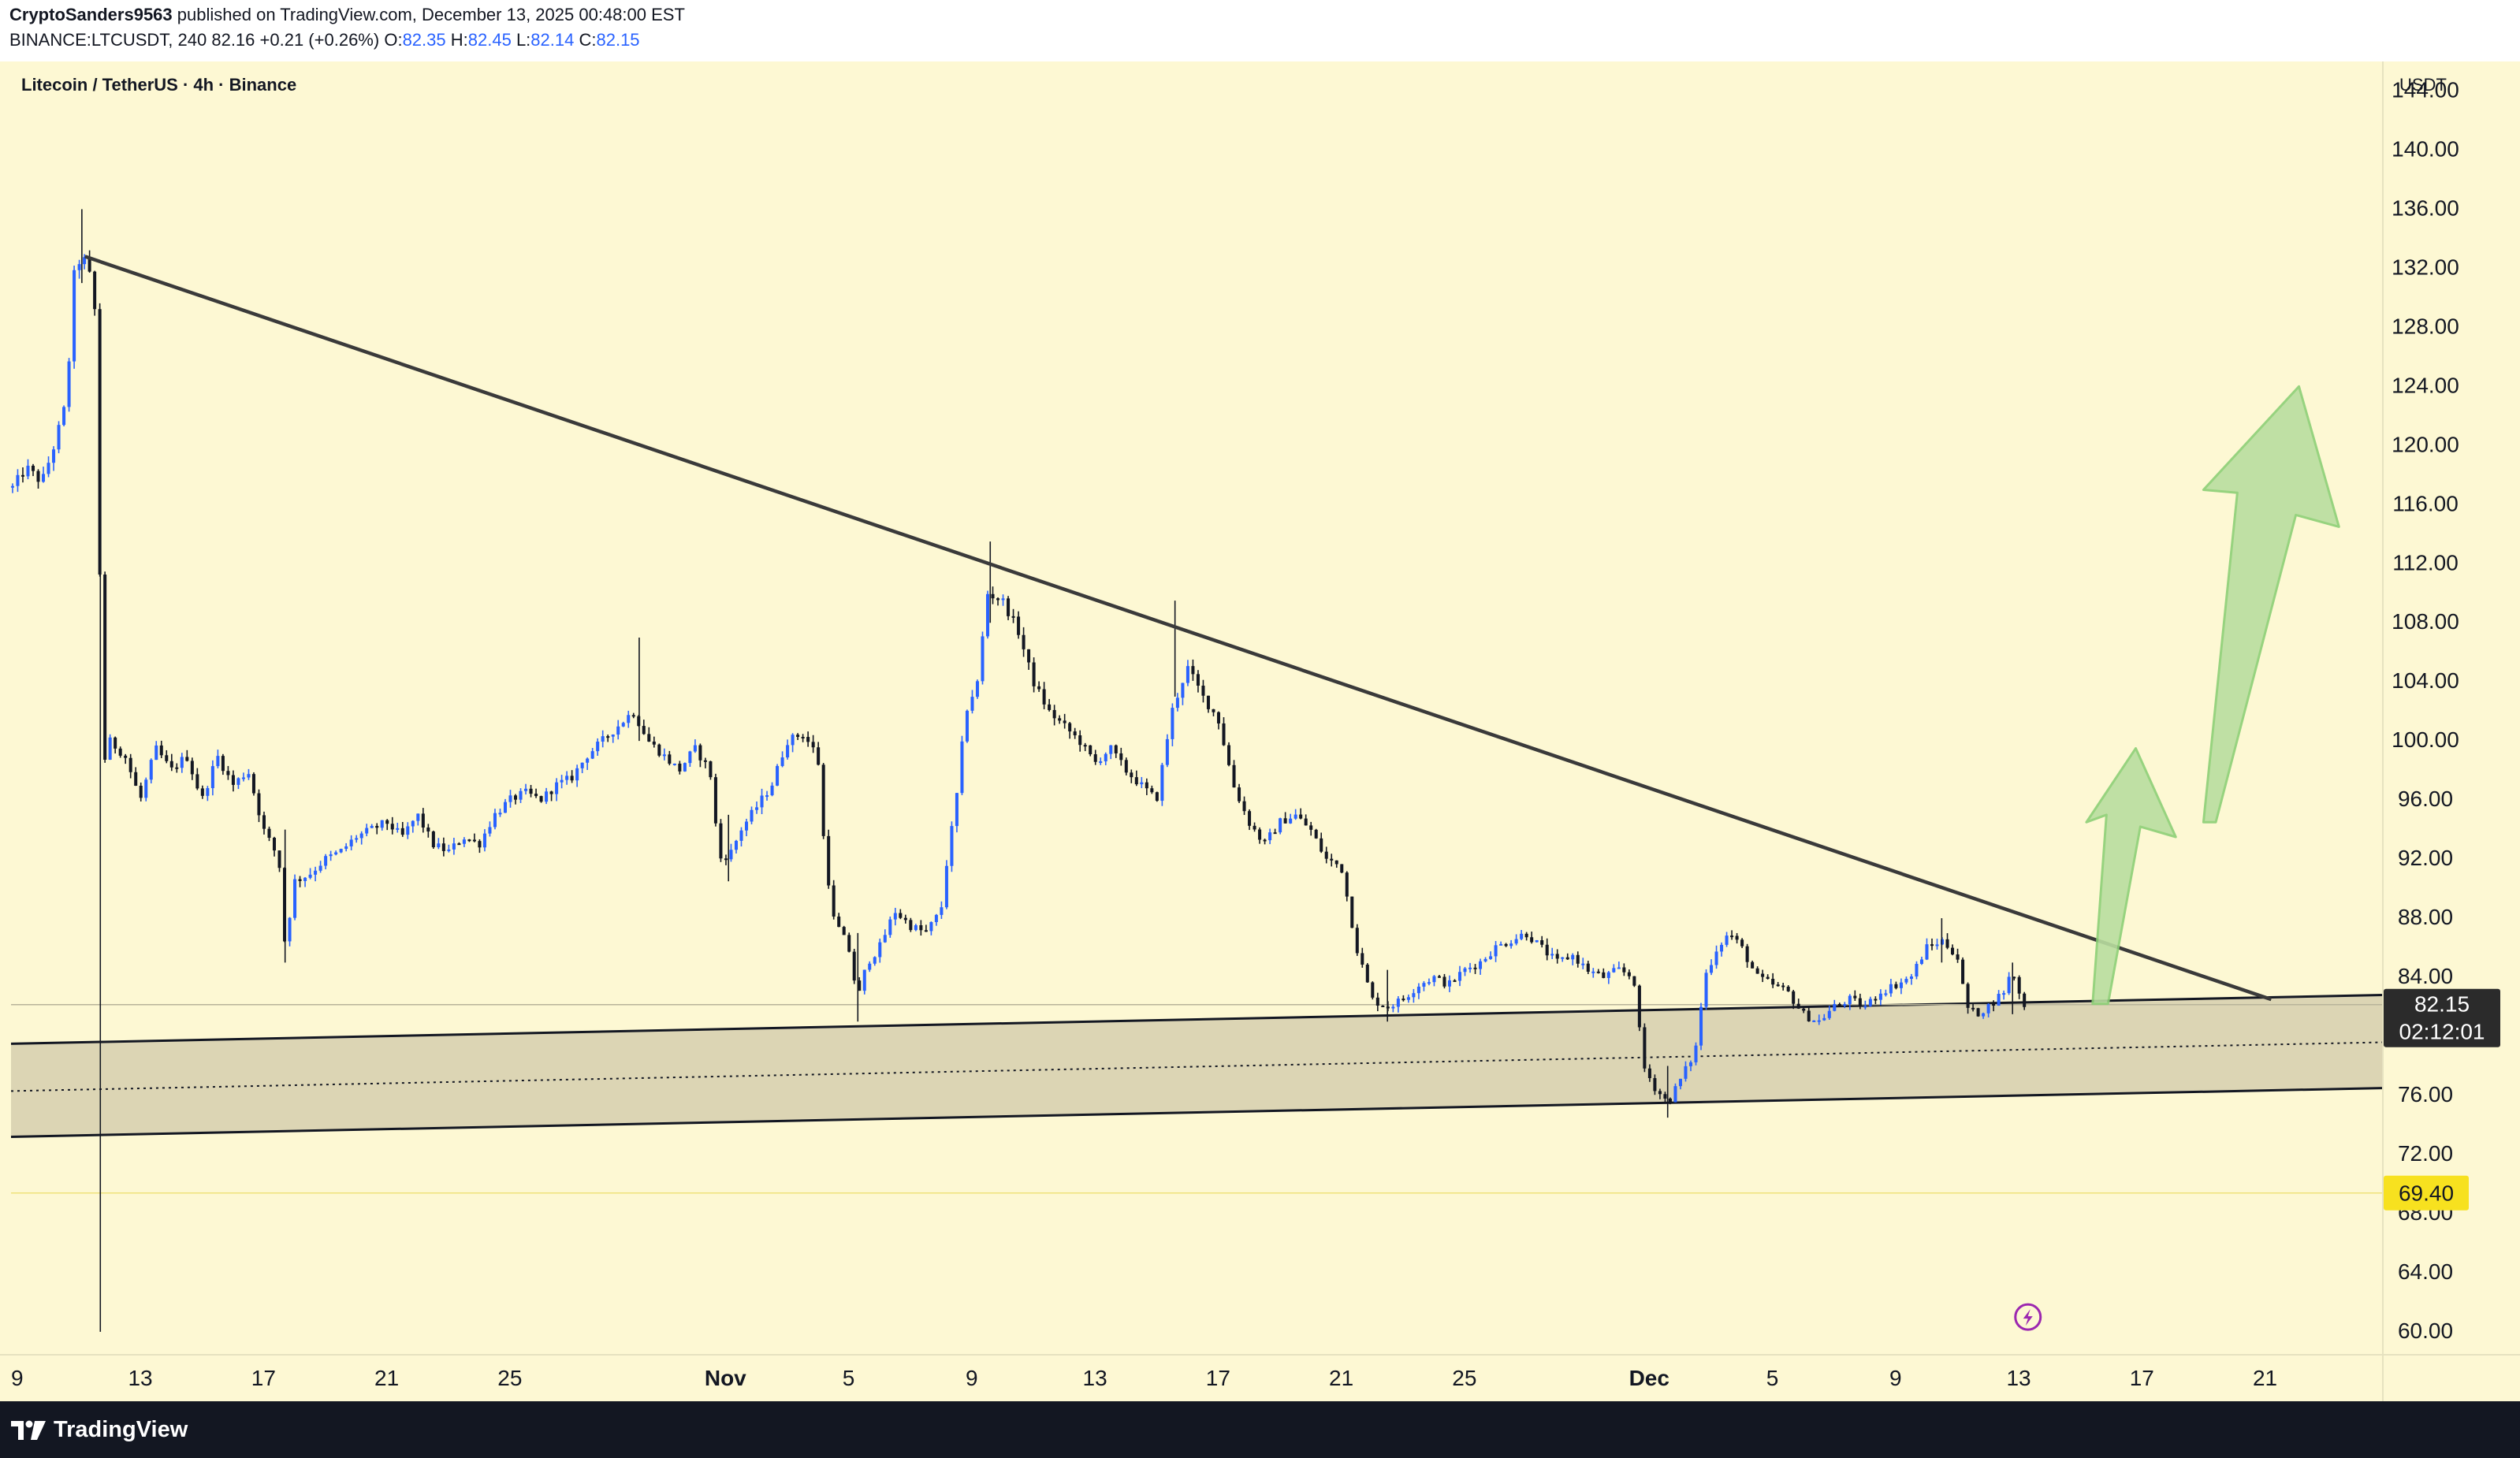  Describe the element at coordinates (2425, 917) in the screenshot. I see `price-axis-label: 88.00` at that location.